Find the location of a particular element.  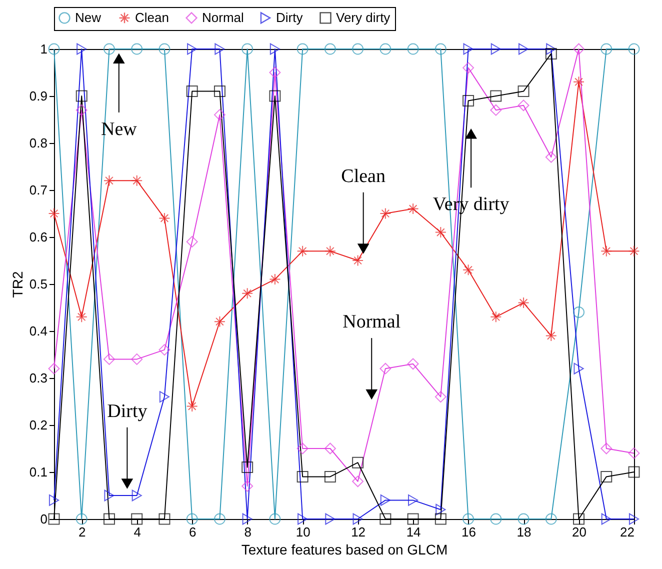

x-tick-label: 6 is located at coordinates (192, 532).